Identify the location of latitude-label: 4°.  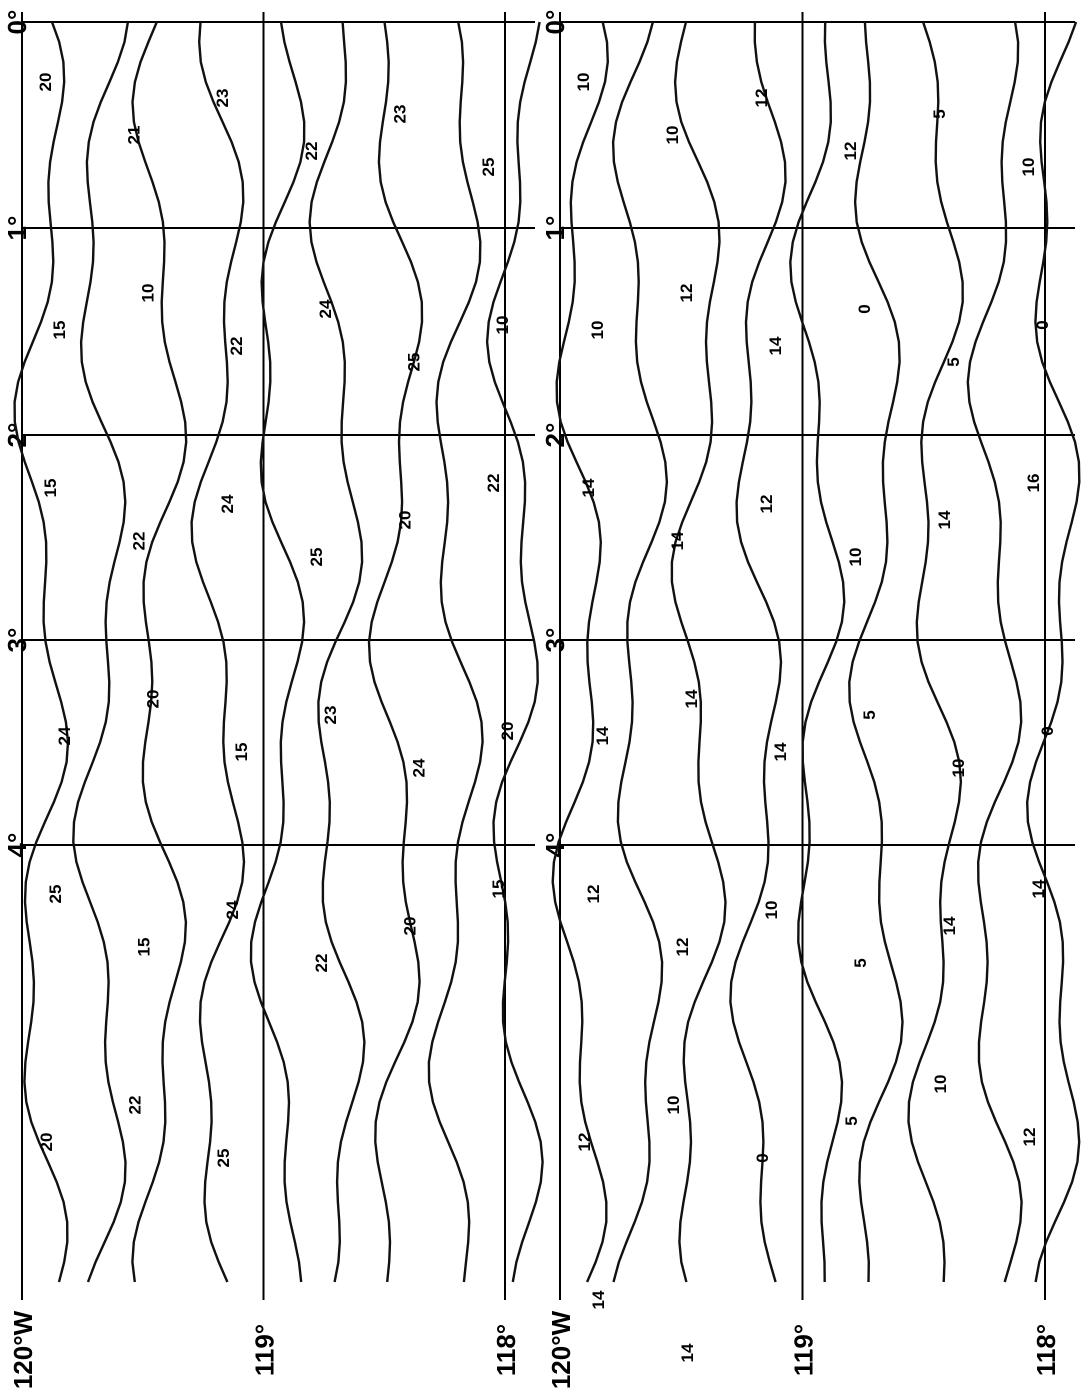
(17, 845).